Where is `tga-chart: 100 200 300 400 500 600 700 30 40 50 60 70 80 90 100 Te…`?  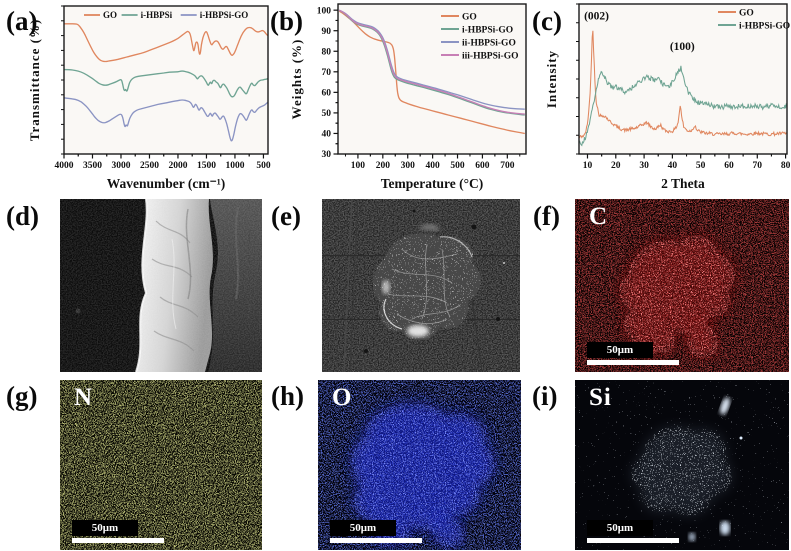
tga-chart: 100 200 300 400 500 600 700 30 40 50 60 70 80 90 100 Te… is located at coordinates (408, 97).